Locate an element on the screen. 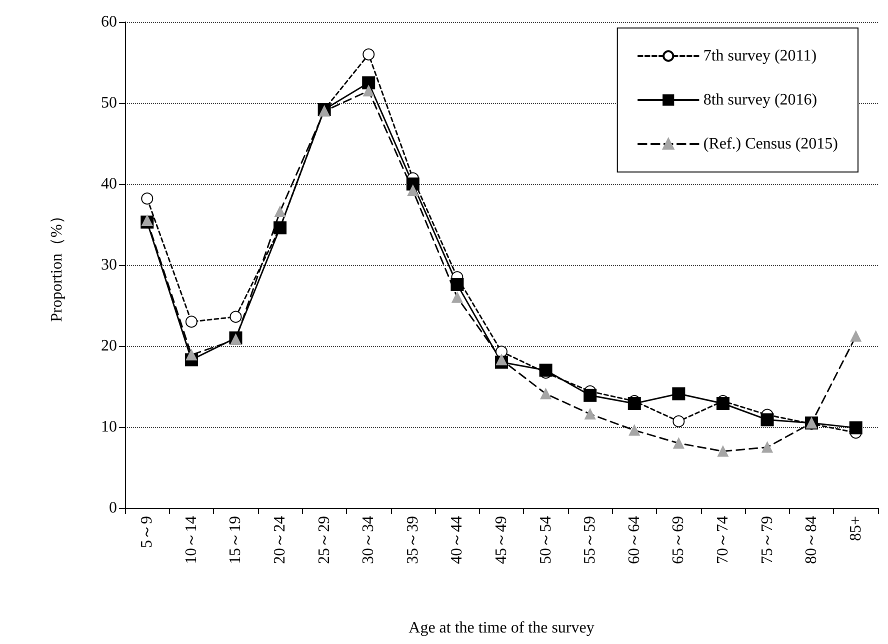 The height and width of the screenshot is (644, 888). x-axis-title: Age at the time of the survey is located at coordinates (501, 628).